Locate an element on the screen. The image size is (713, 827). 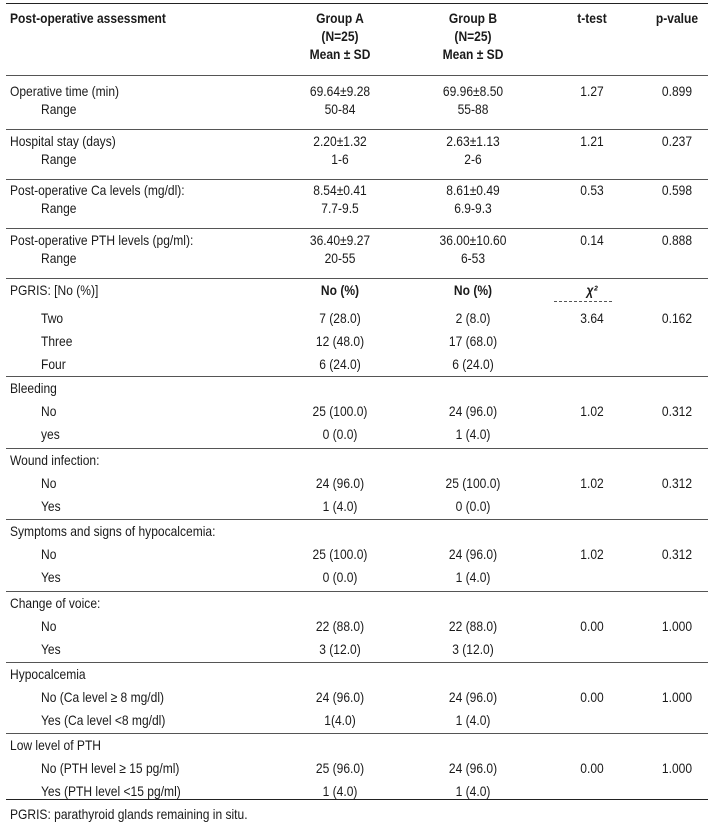
section-group-a-value: No (%) is located at coordinates (340, 290).